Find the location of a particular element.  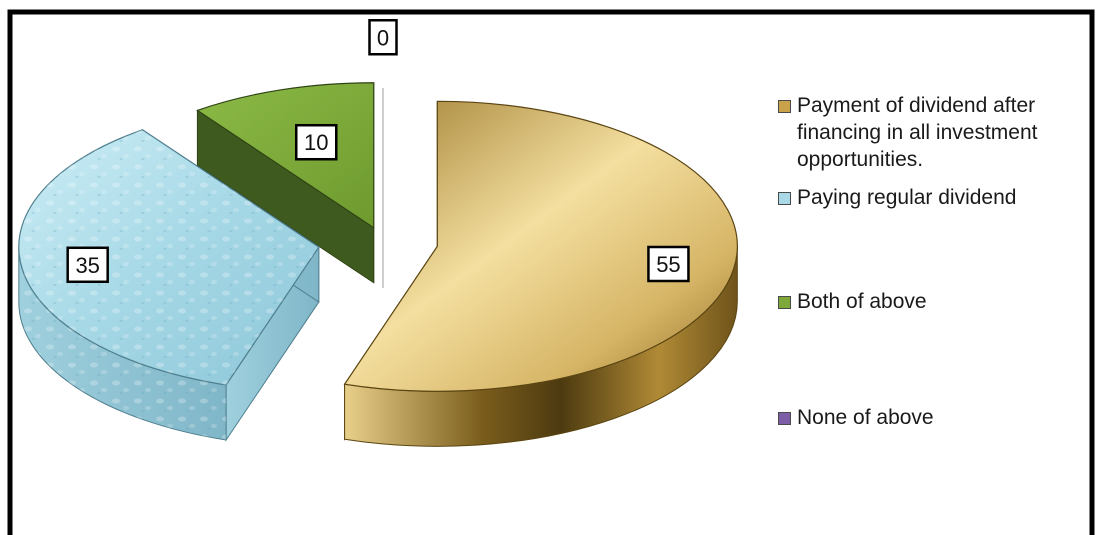

data-label: 10 is located at coordinates (316, 142).